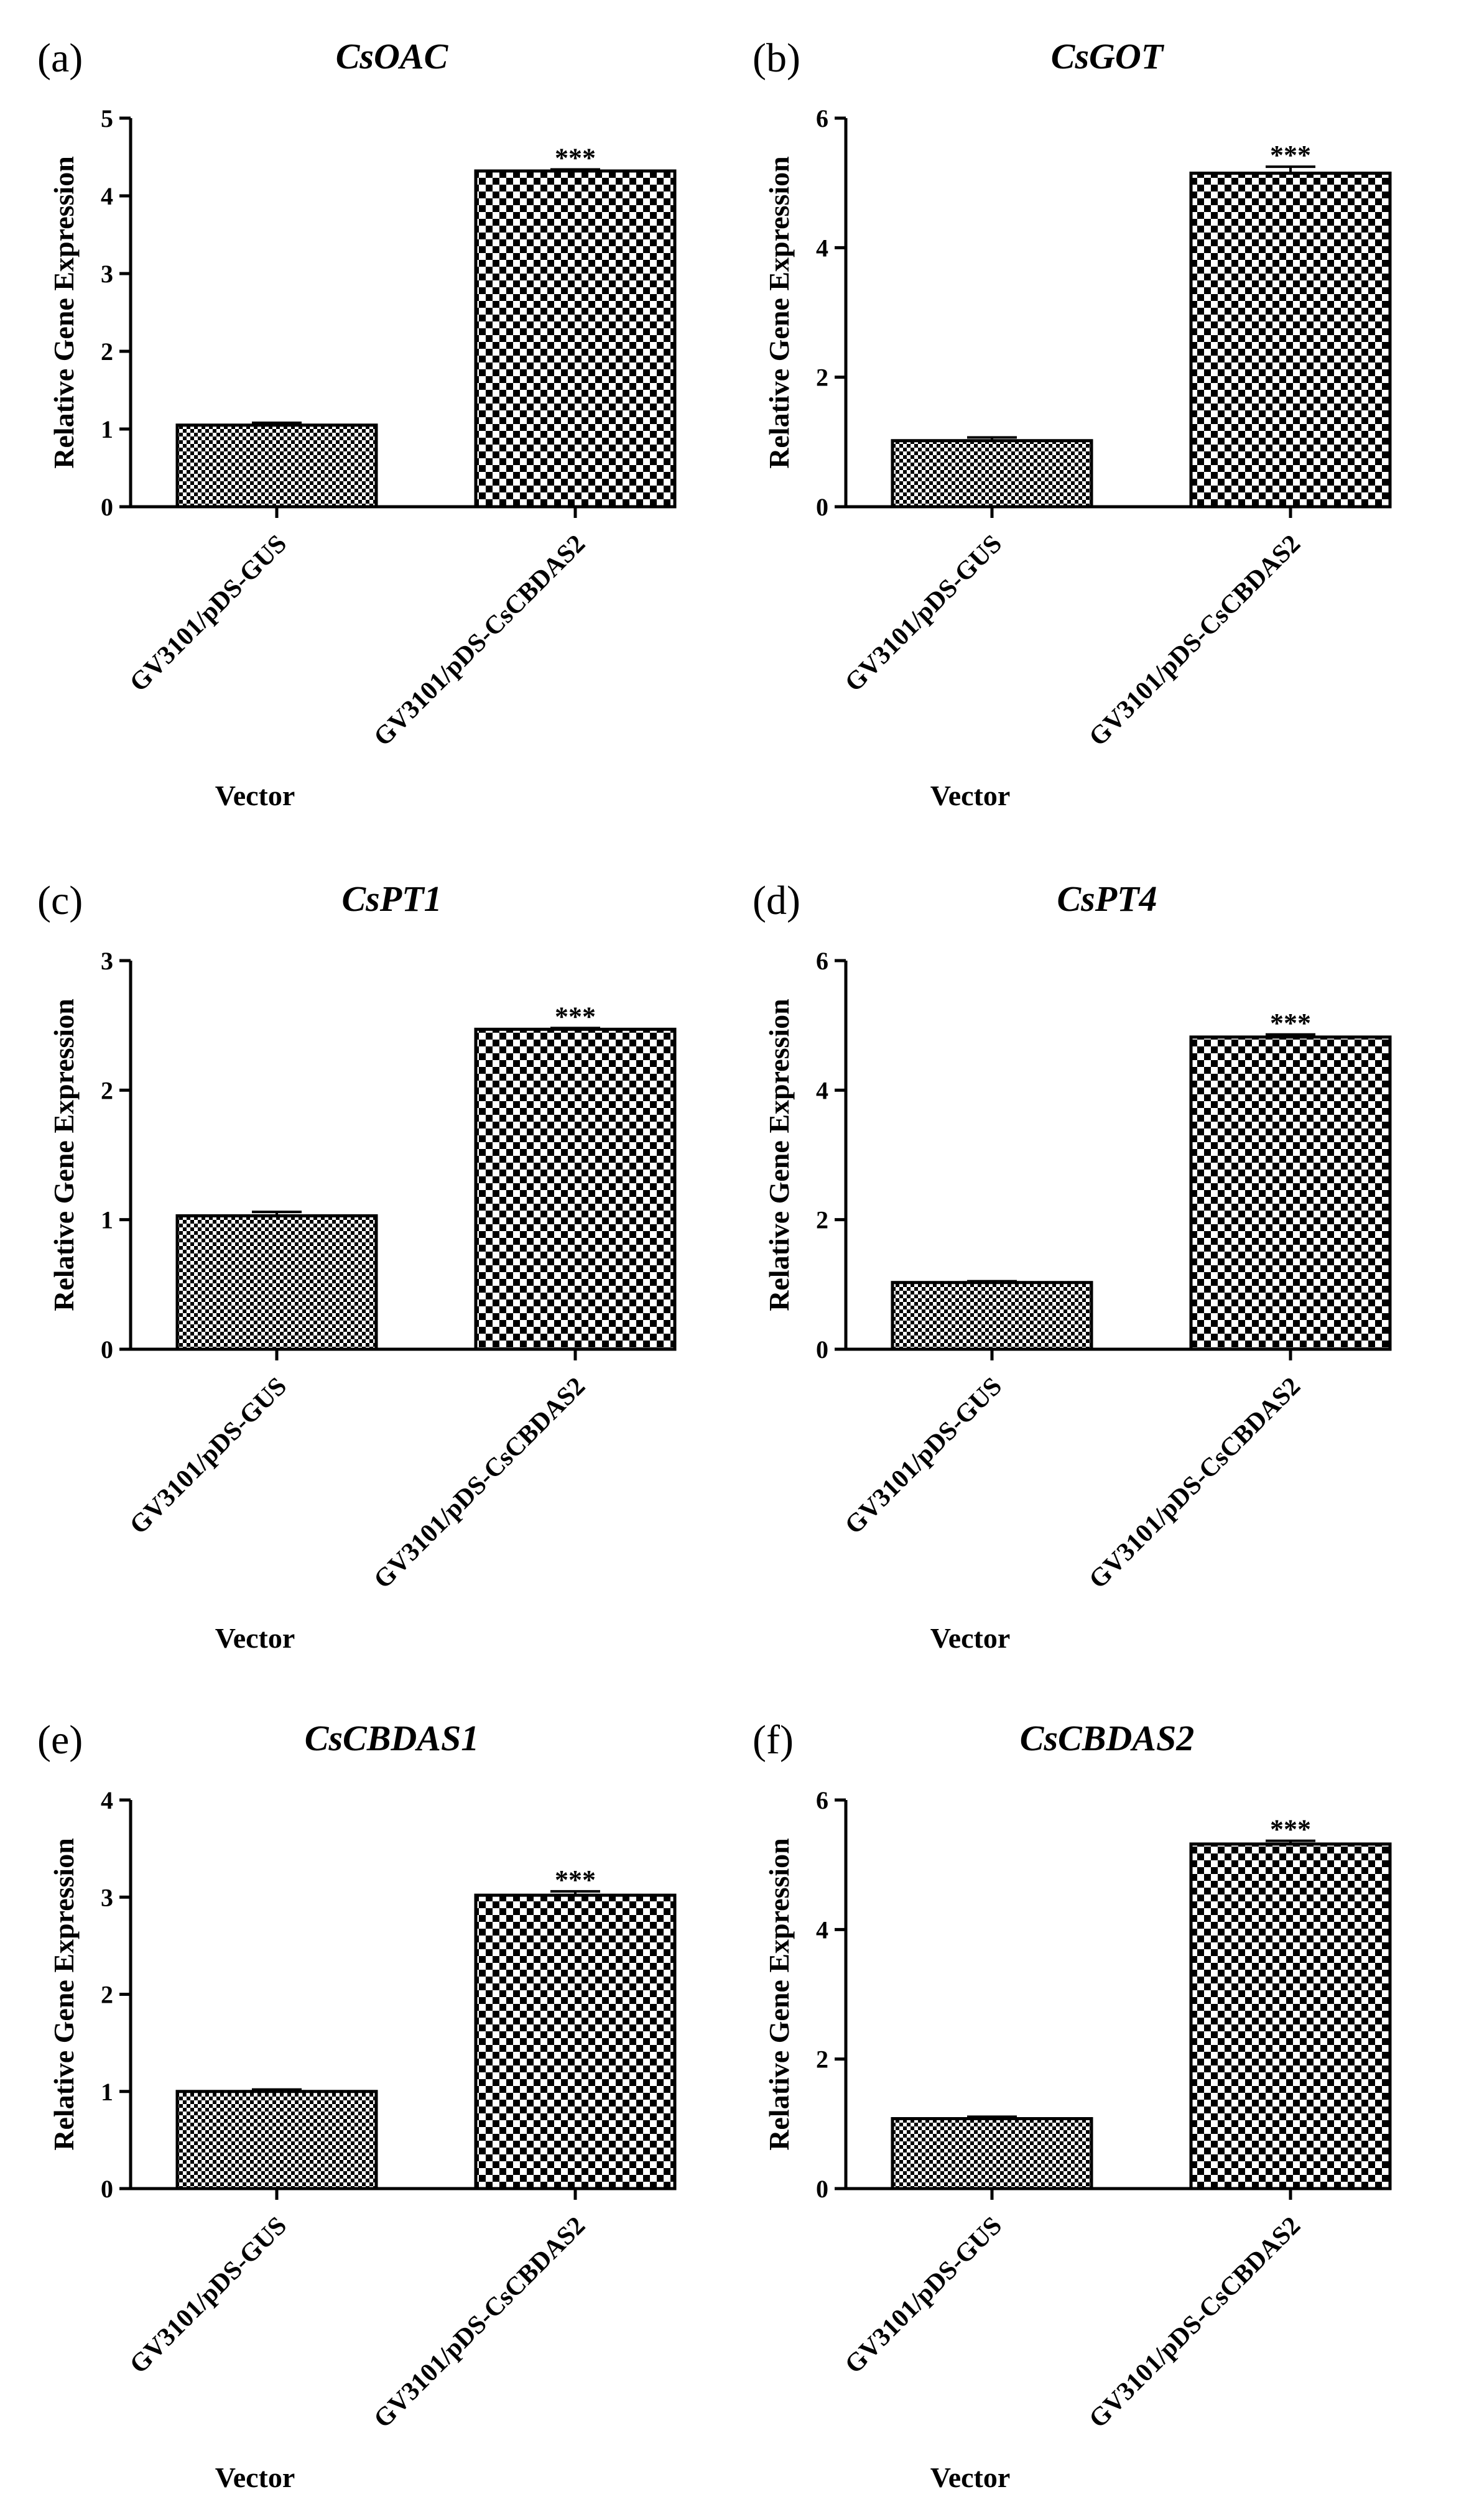 The width and height of the screenshot is (1469, 2520). Describe the element at coordinates (391, 899) in the screenshot. I see `chart-title: CsPT1` at that location.